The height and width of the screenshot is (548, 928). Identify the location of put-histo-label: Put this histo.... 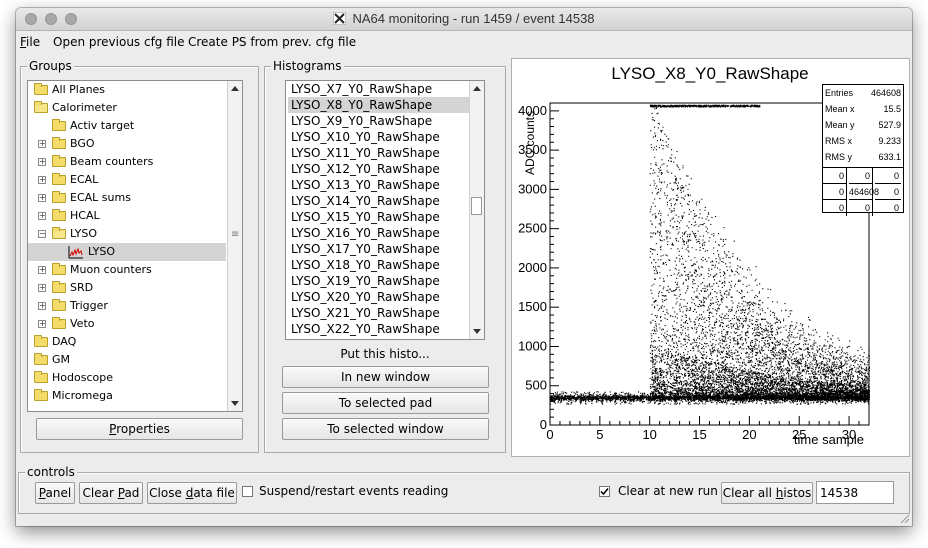
(385, 354).